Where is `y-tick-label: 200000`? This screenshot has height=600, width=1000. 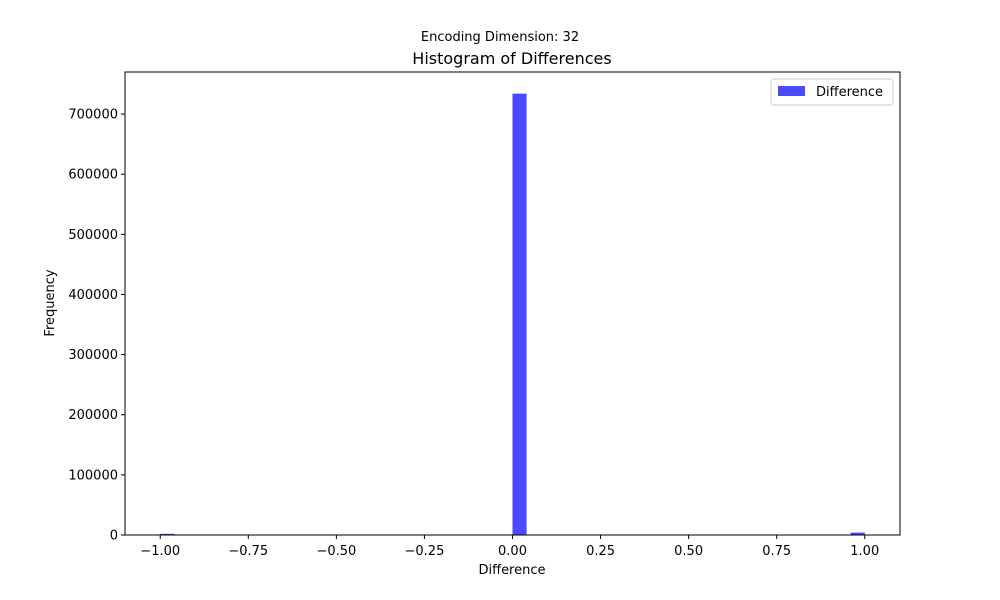 y-tick-label: 200000 is located at coordinates (93, 415).